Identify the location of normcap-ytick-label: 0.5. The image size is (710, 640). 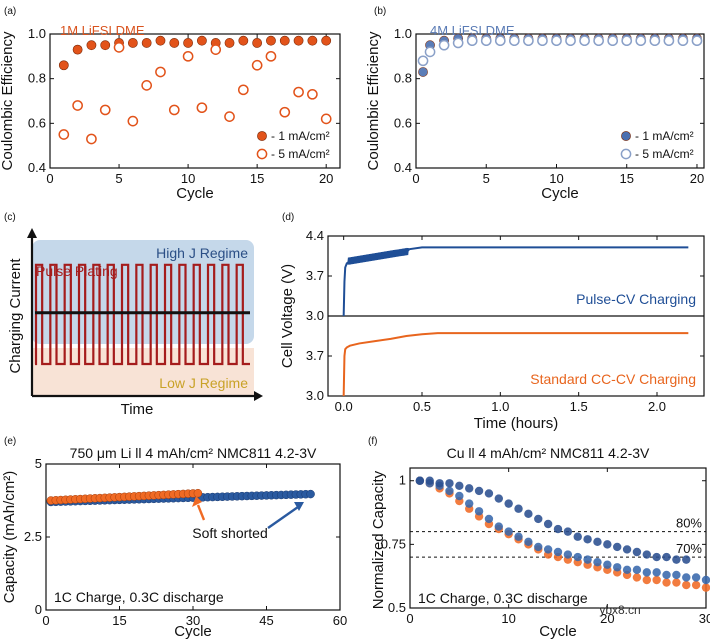
(397, 607).